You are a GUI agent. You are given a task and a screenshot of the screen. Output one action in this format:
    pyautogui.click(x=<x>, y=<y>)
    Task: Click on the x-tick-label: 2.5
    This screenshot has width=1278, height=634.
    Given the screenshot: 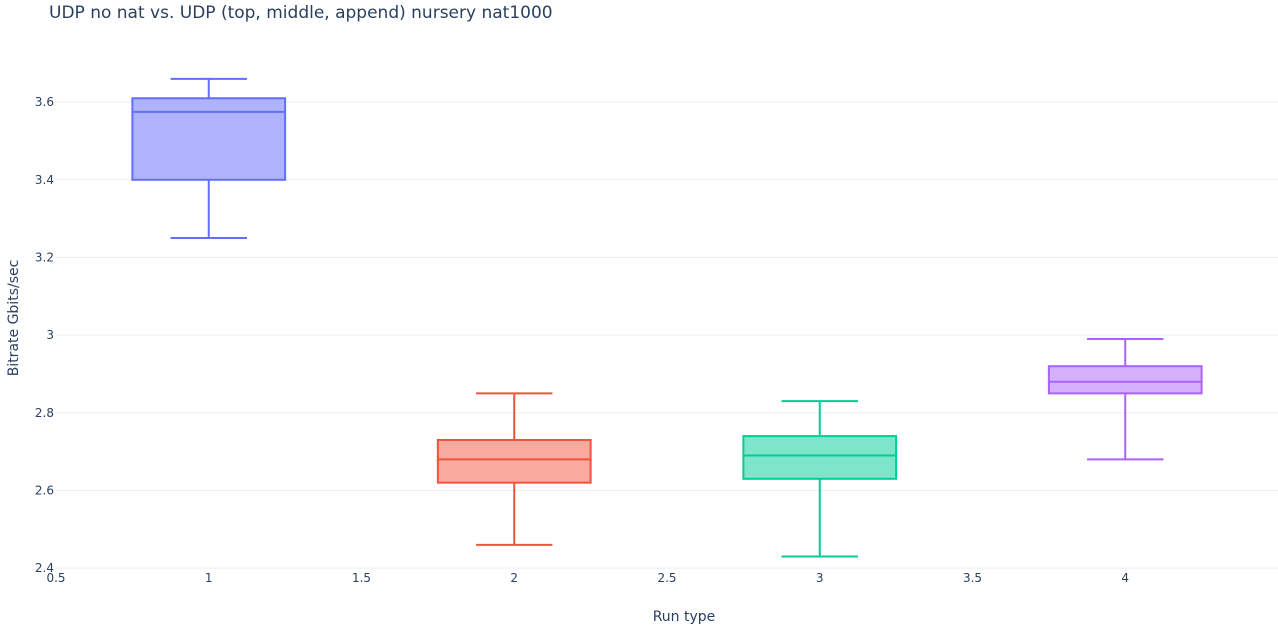 What is the action you would take?
    pyautogui.click(x=666, y=578)
    